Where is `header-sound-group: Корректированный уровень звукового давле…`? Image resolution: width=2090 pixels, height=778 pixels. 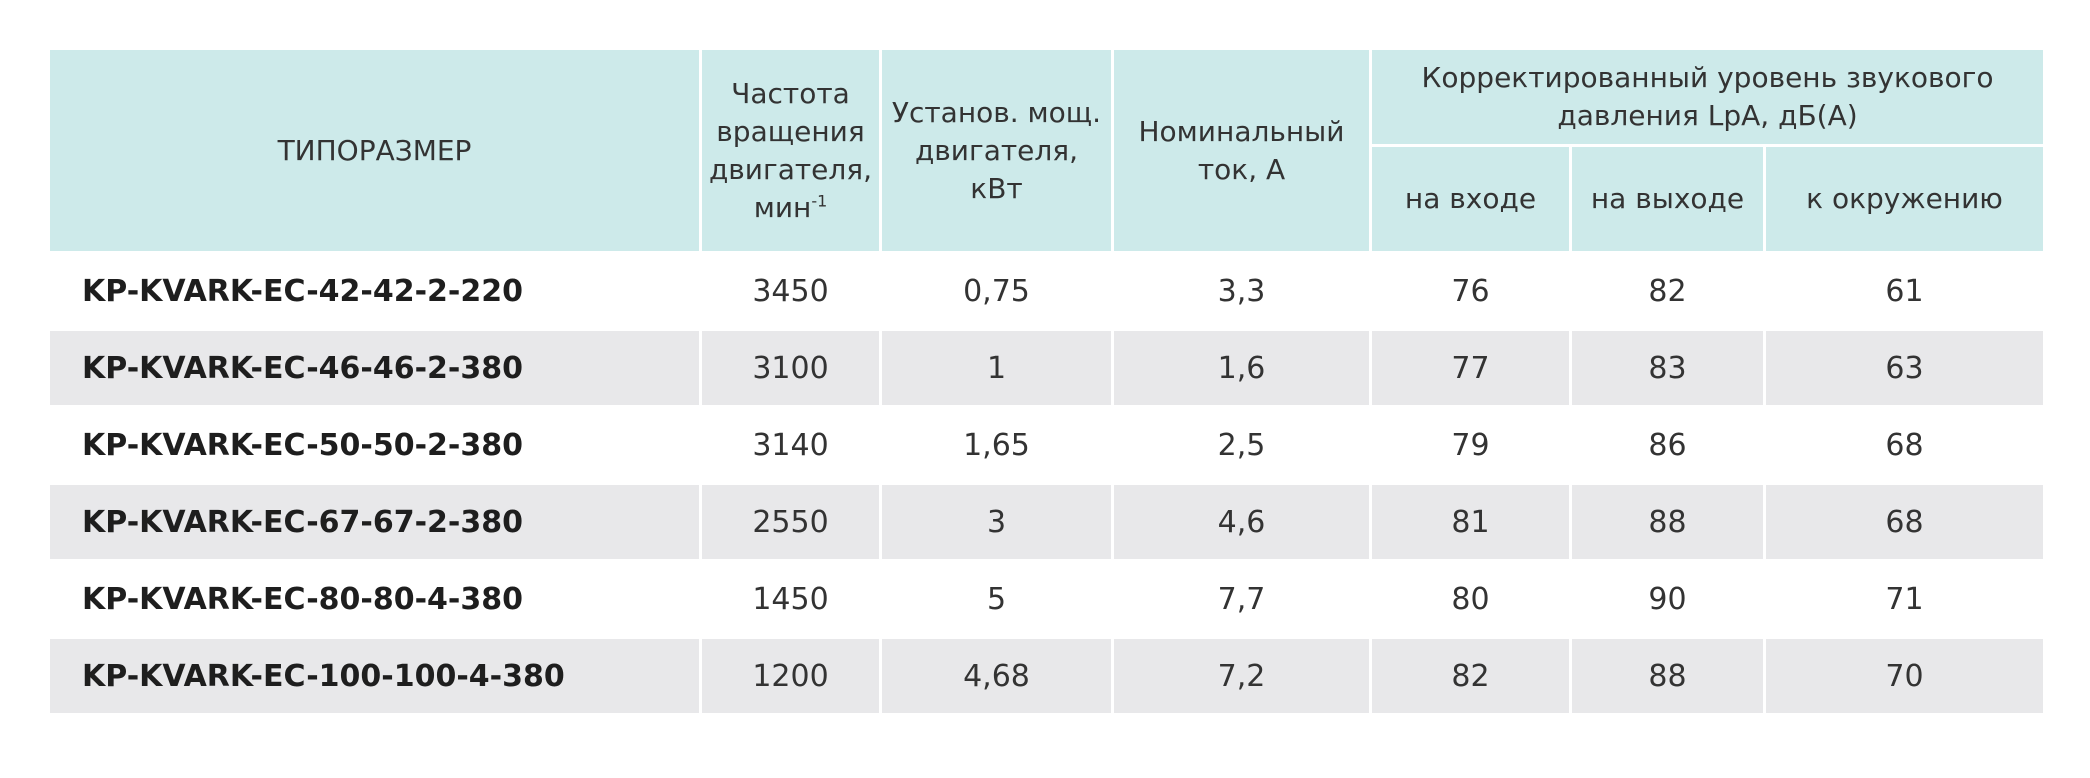
header-sound-group: Корректированный уровень звукового давле… is located at coordinates (1707, 97).